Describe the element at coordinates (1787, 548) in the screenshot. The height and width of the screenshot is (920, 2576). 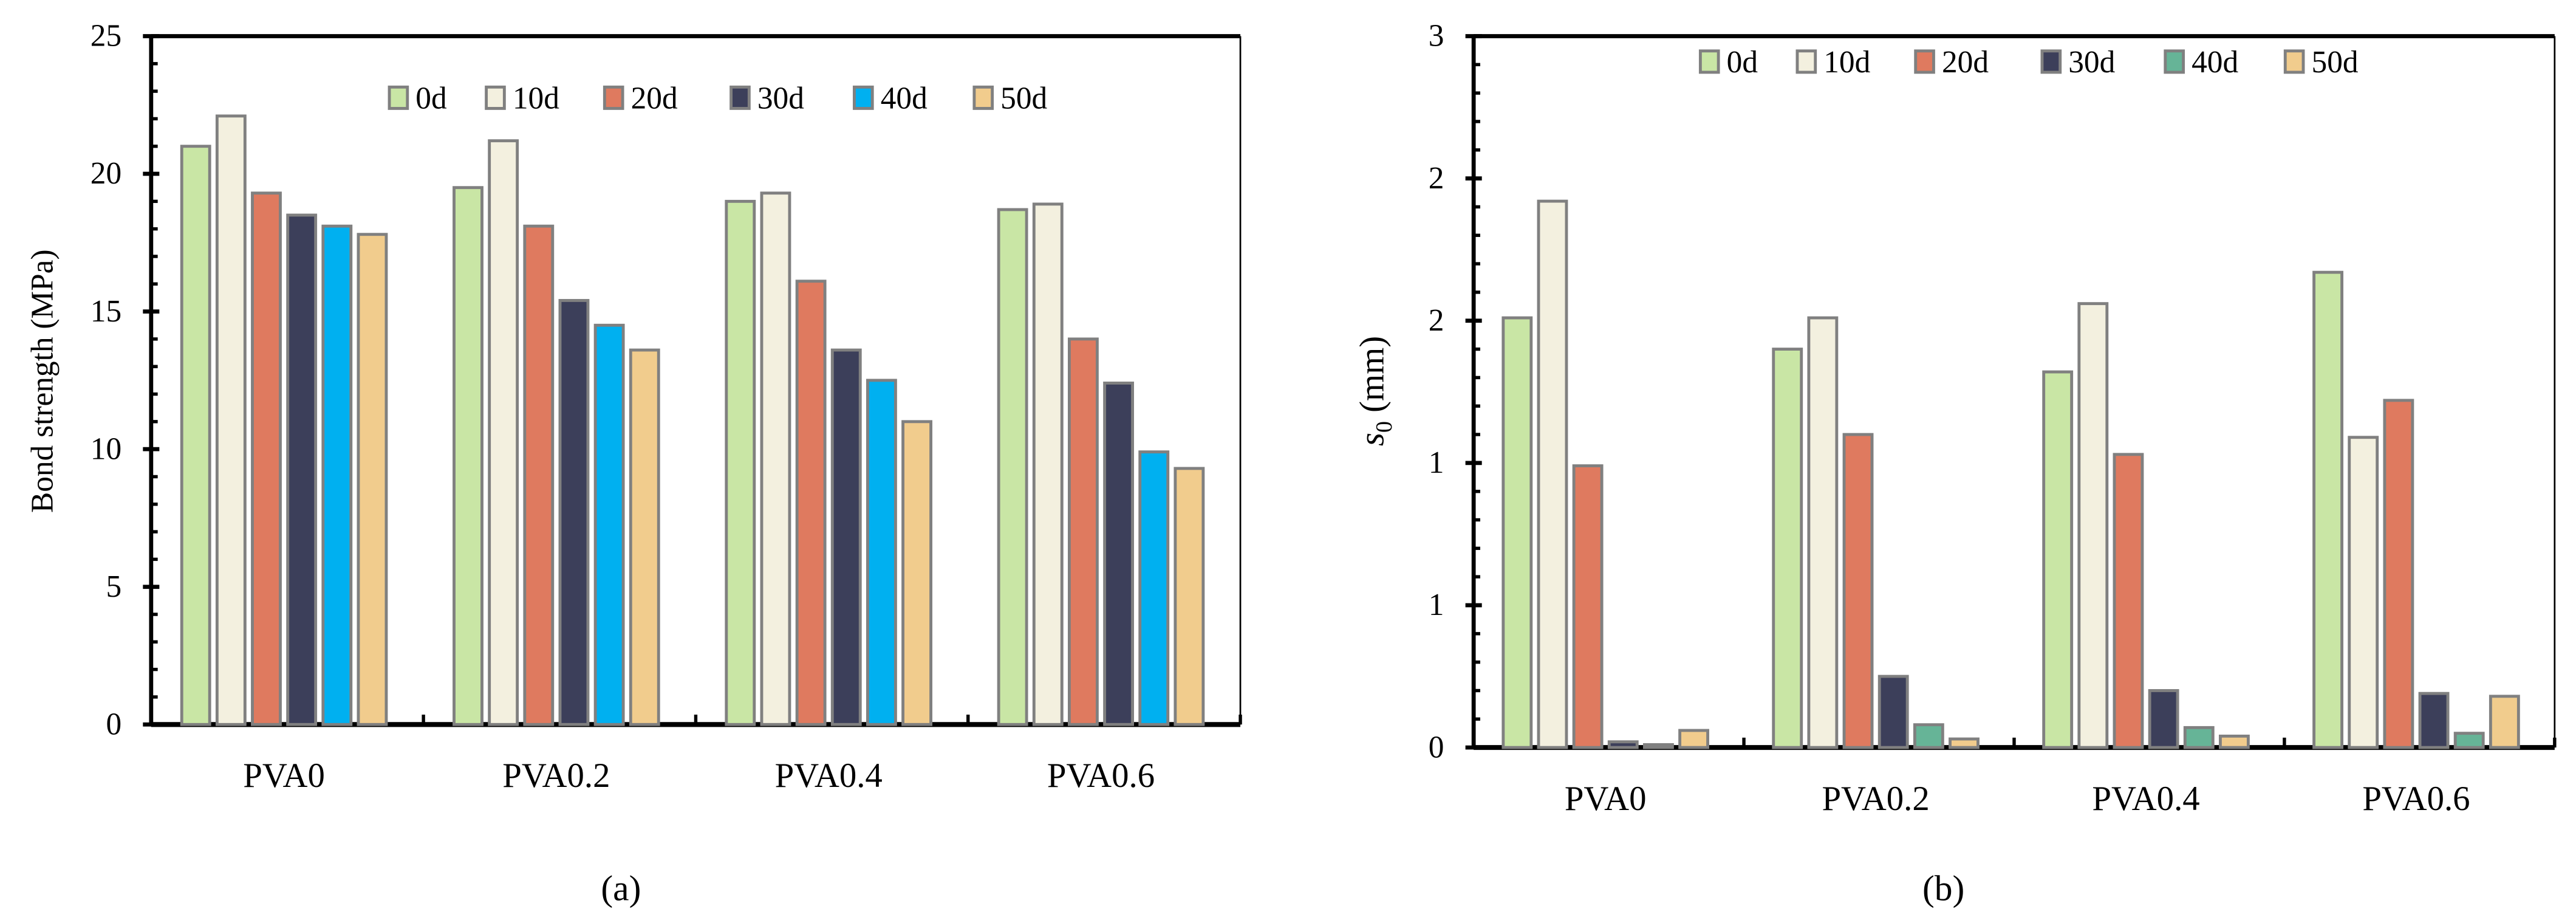
I see `bar-PVA0.2-0d` at that location.